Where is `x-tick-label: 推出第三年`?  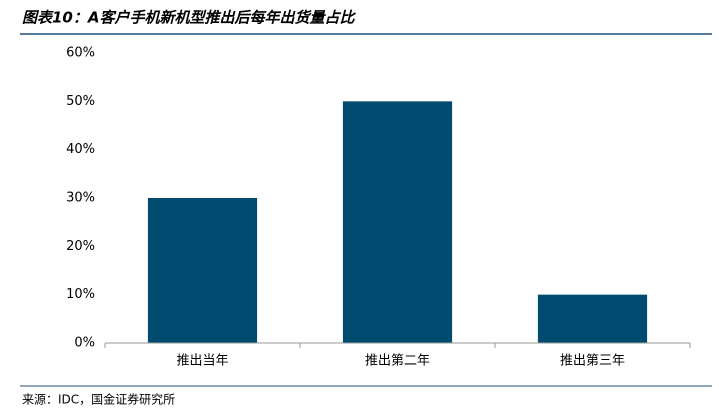
x-tick-label: 推出第三年 is located at coordinates (592, 361).